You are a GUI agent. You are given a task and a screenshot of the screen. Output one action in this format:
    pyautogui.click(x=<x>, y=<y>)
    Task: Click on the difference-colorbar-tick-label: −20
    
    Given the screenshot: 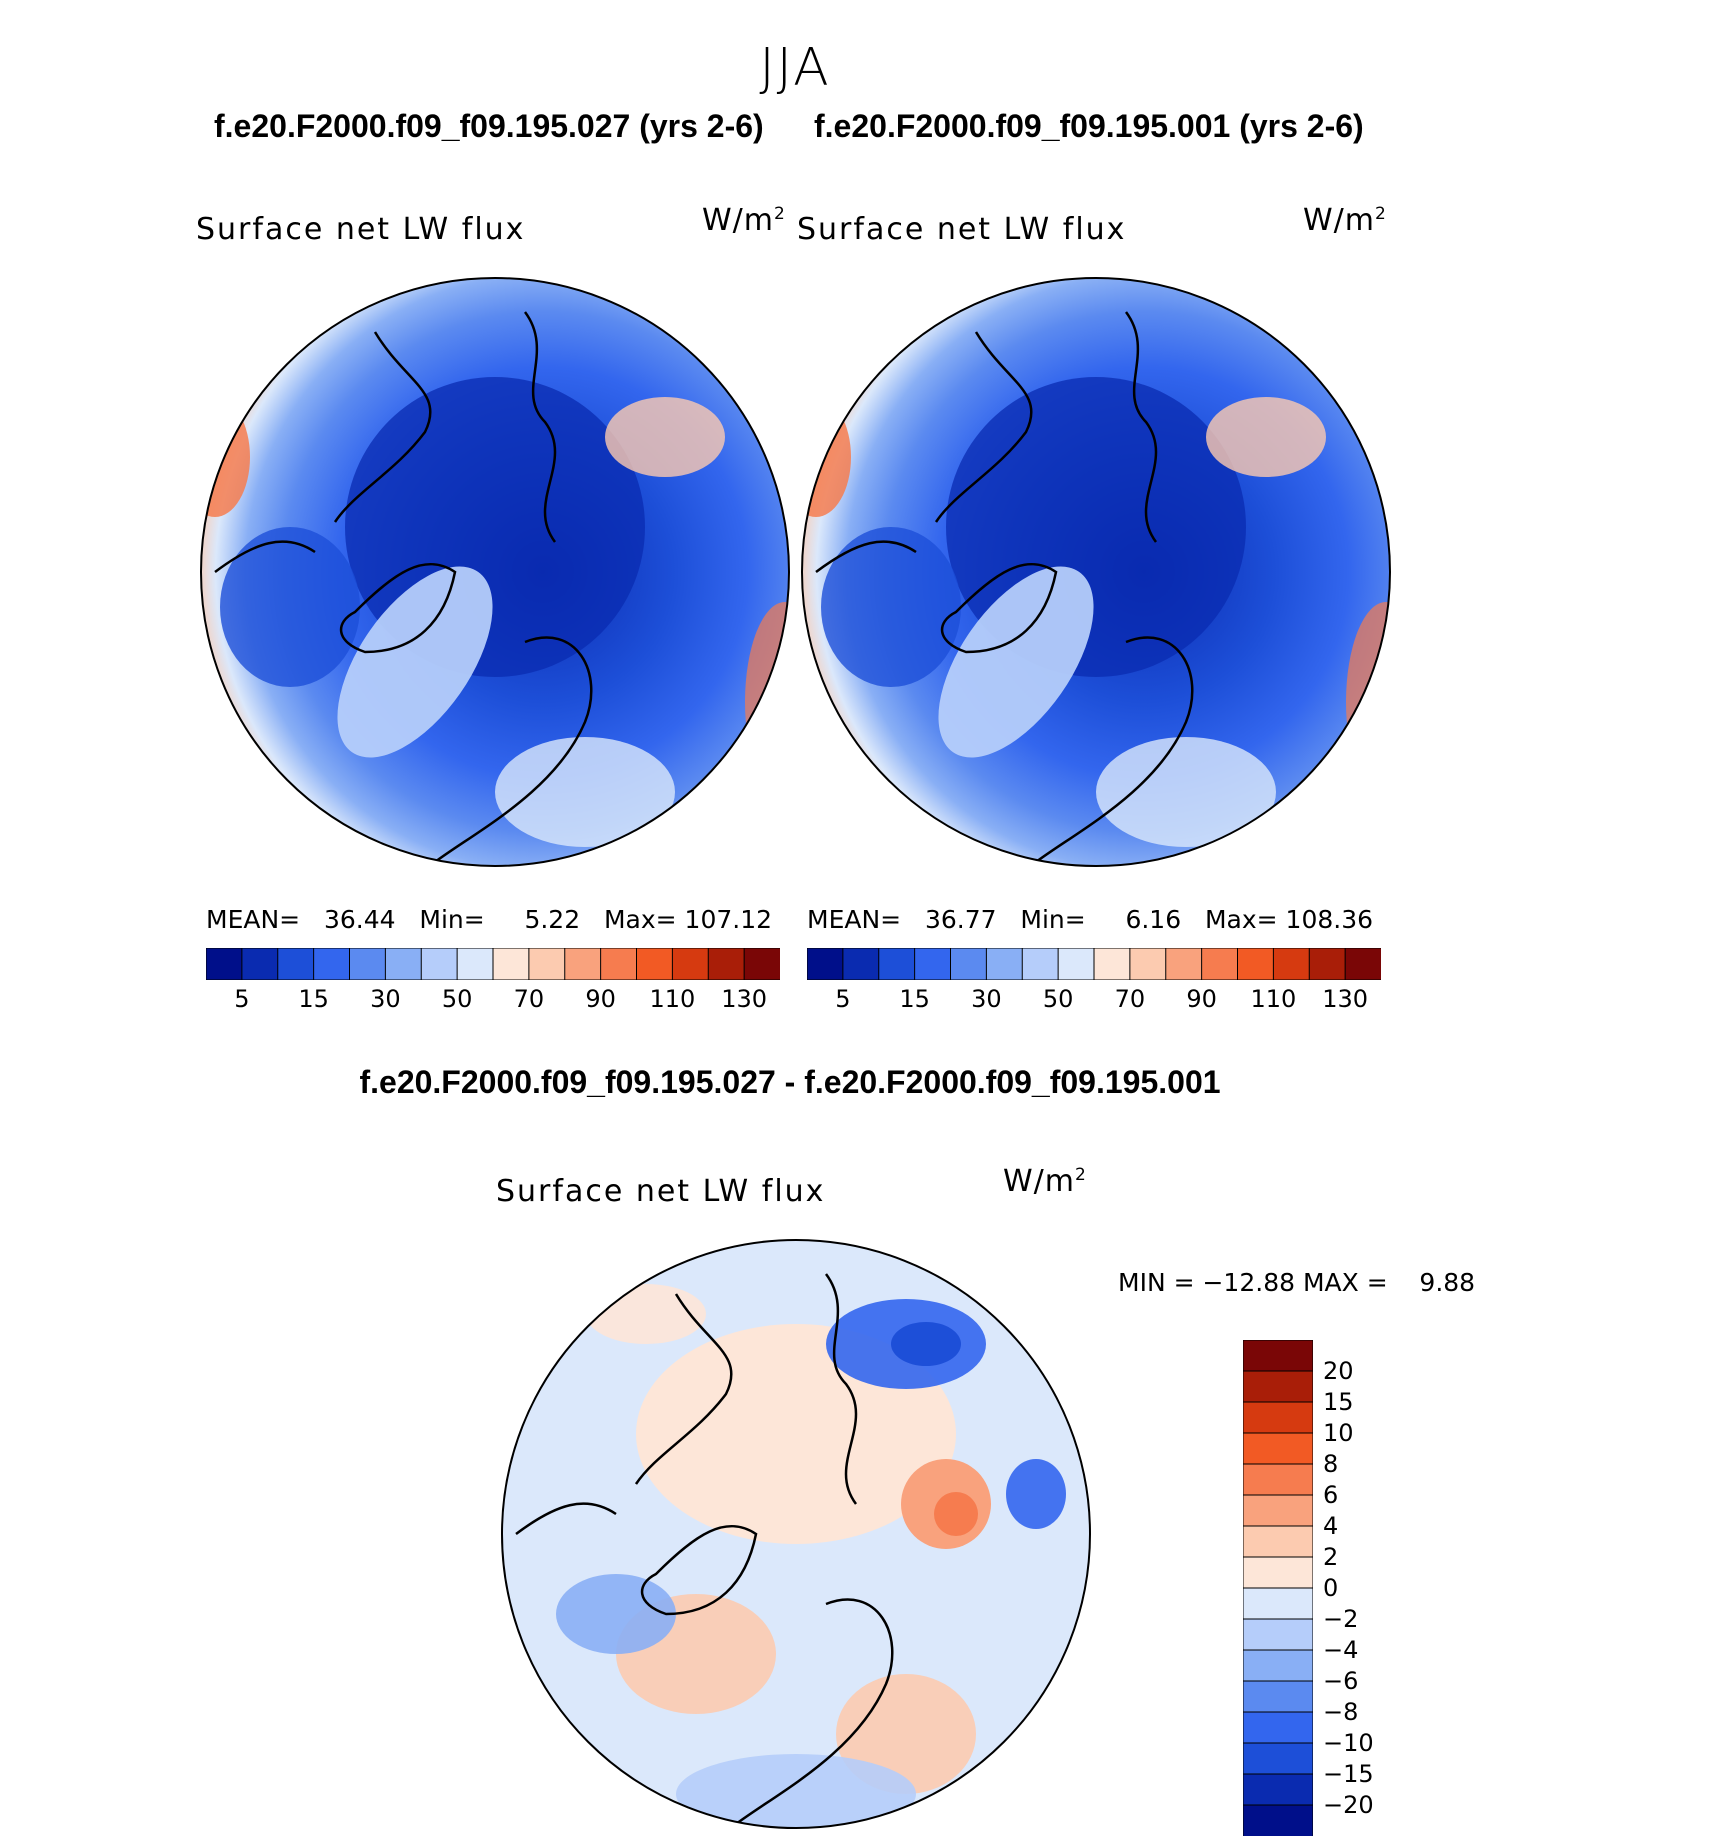 What is the action you would take?
    pyautogui.click(x=1348, y=1805)
    